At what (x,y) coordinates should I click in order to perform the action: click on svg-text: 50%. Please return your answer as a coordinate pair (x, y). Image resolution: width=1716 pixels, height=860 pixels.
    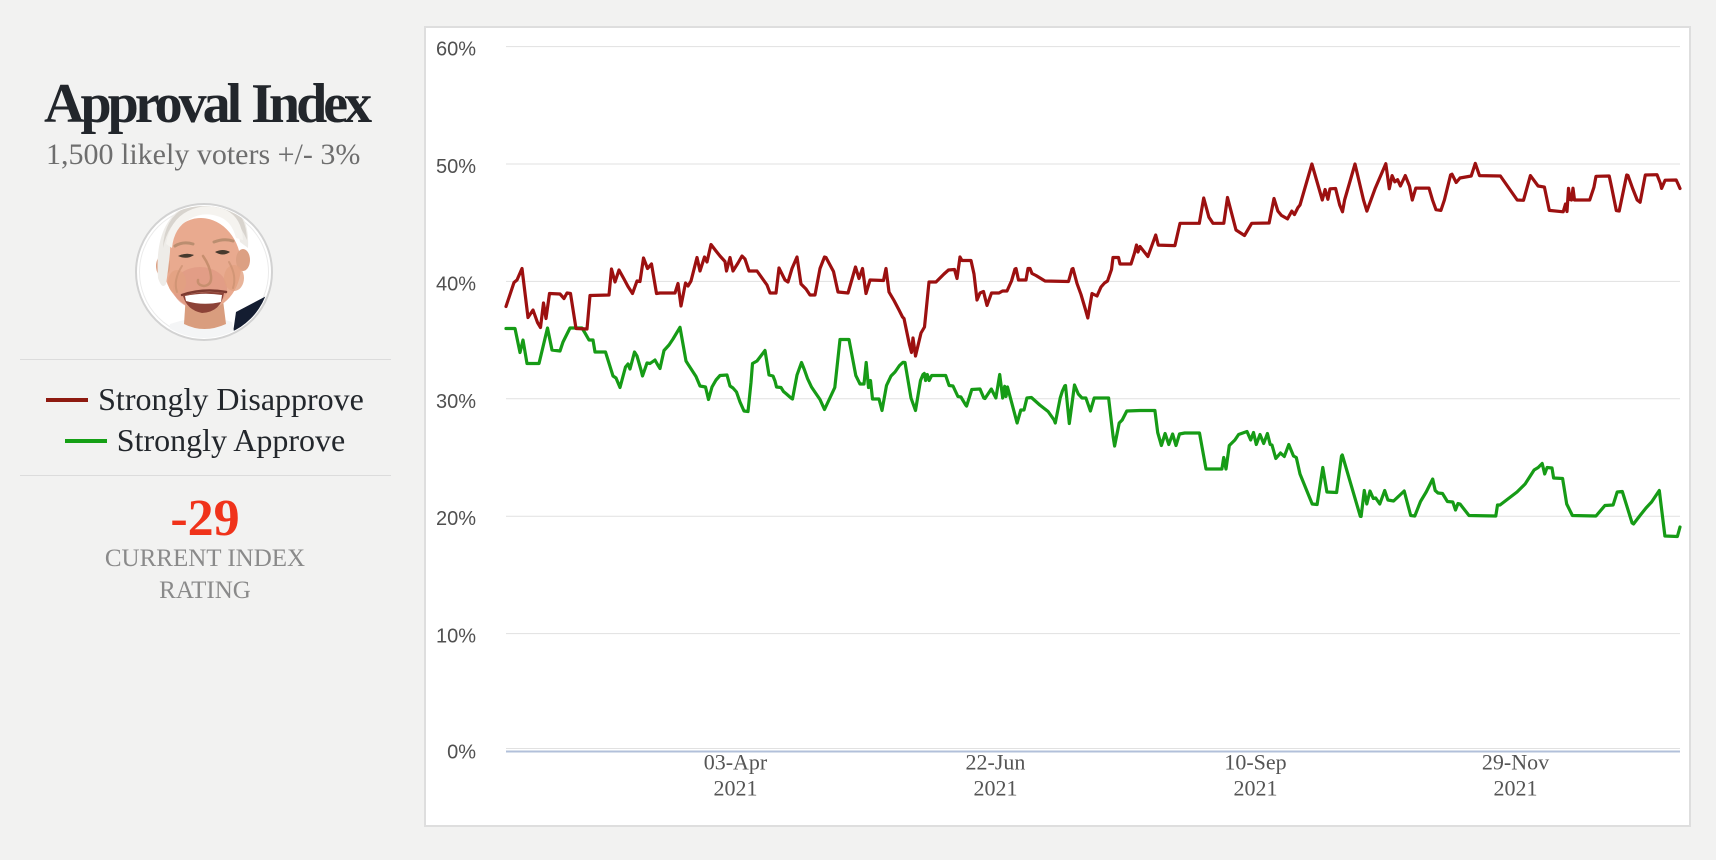
    Looking at the image, I should click on (456, 167).